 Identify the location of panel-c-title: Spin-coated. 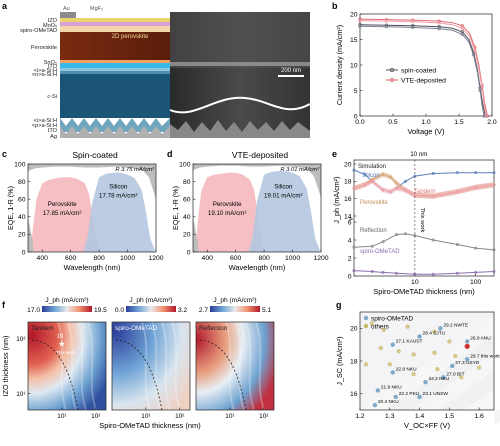
(95, 155).